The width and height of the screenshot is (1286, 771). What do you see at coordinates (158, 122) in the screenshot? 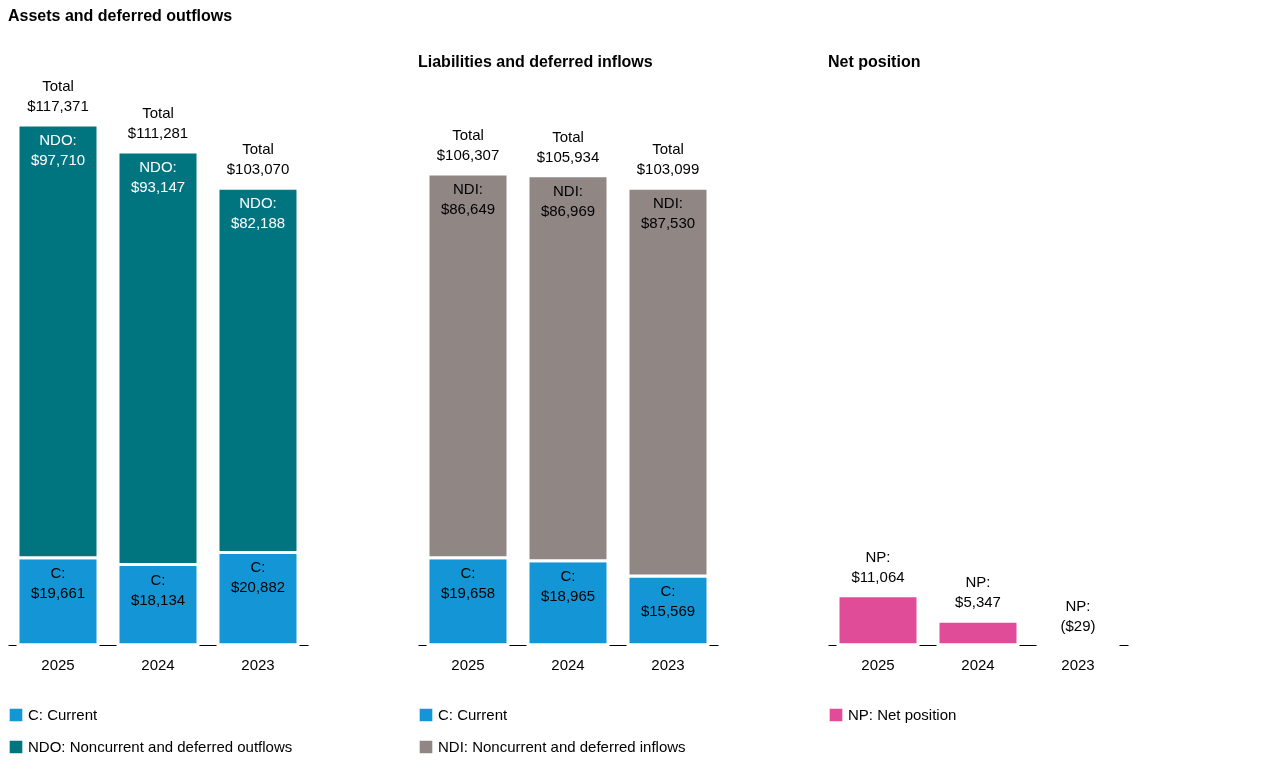
I see `total-label: Total $111,281` at bounding box center [158, 122].